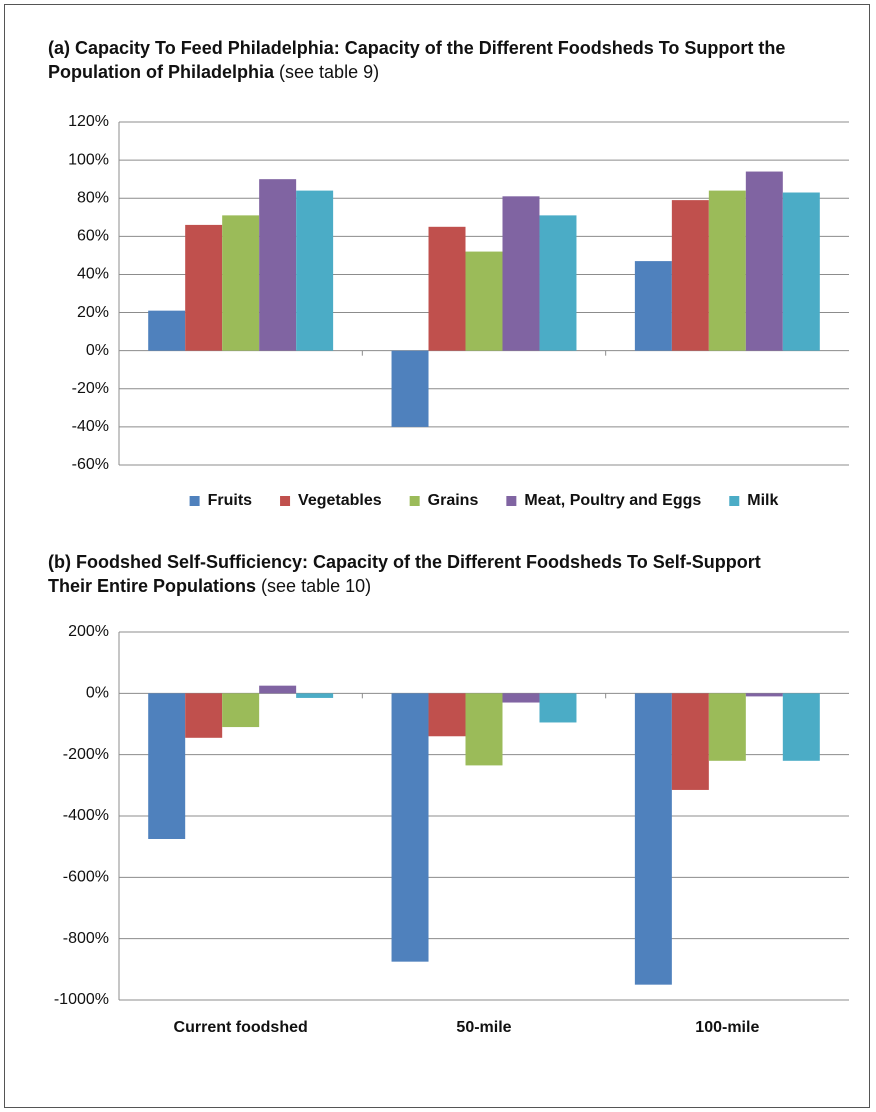  What do you see at coordinates (88, 121) in the screenshot?
I see `y-tick-label: 120%` at bounding box center [88, 121].